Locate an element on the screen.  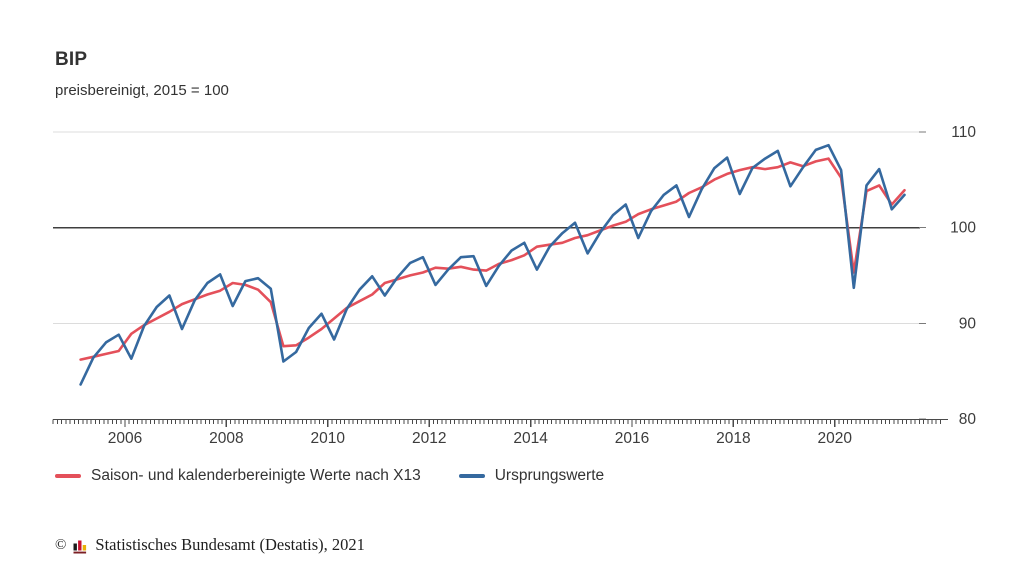
y-tick-label-110: 110 is located at coordinates (963, 132).